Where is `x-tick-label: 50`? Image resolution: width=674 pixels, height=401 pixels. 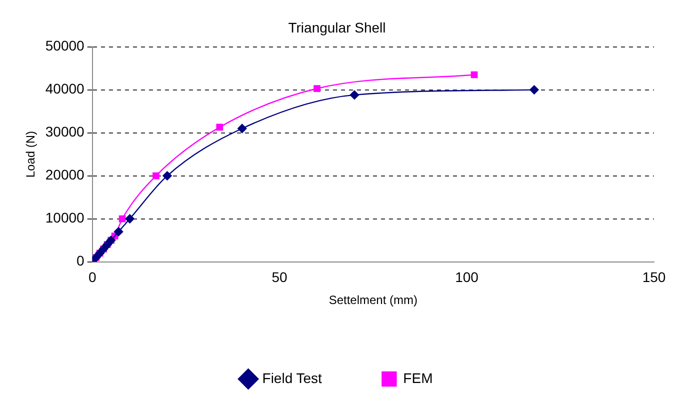 x-tick-label: 50 is located at coordinates (280, 277).